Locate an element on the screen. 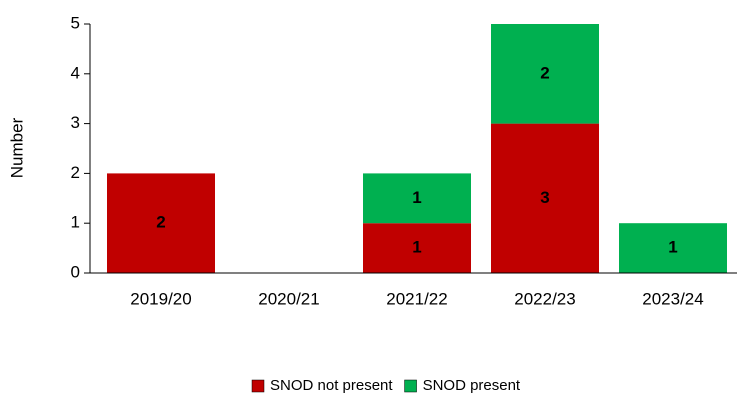 The width and height of the screenshot is (739, 400). value-label: 3 is located at coordinates (544, 197).